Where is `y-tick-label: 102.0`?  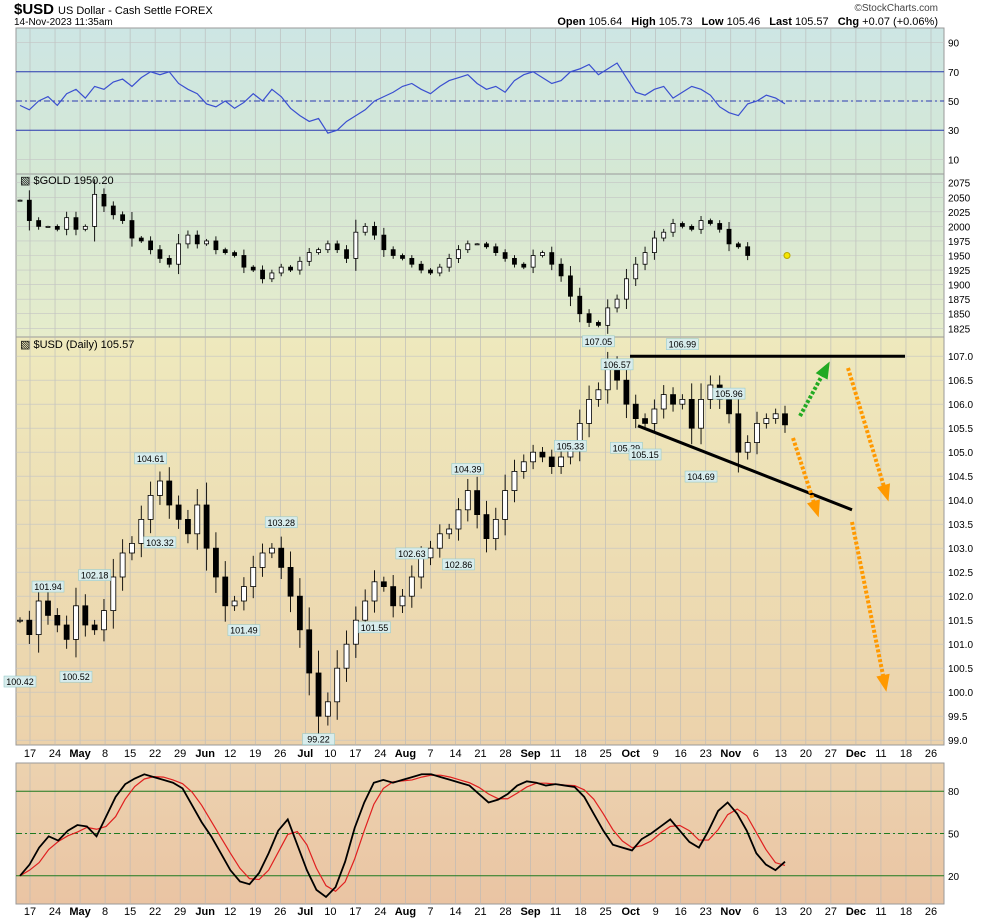 y-tick-label: 102.0 is located at coordinates (960, 597).